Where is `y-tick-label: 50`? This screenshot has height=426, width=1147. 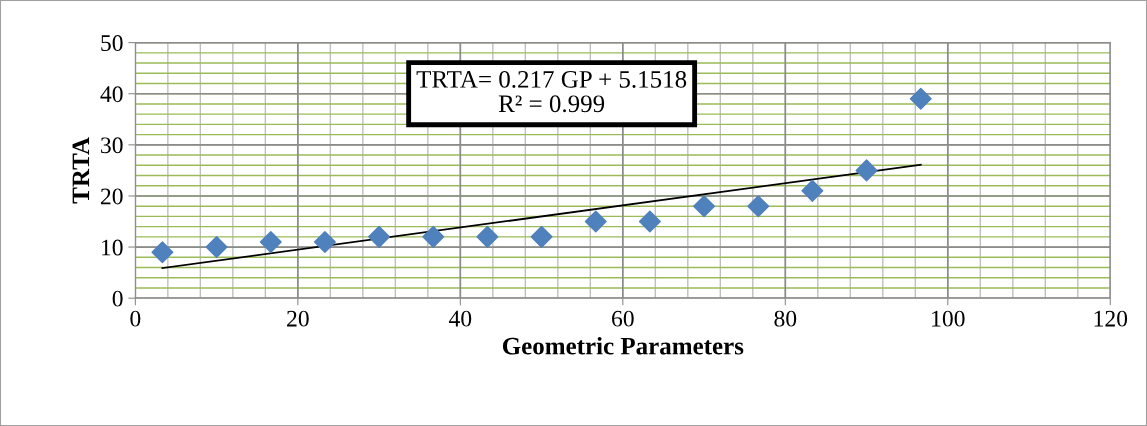
y-tick-label: 50 is located at coordinates (112, 43).